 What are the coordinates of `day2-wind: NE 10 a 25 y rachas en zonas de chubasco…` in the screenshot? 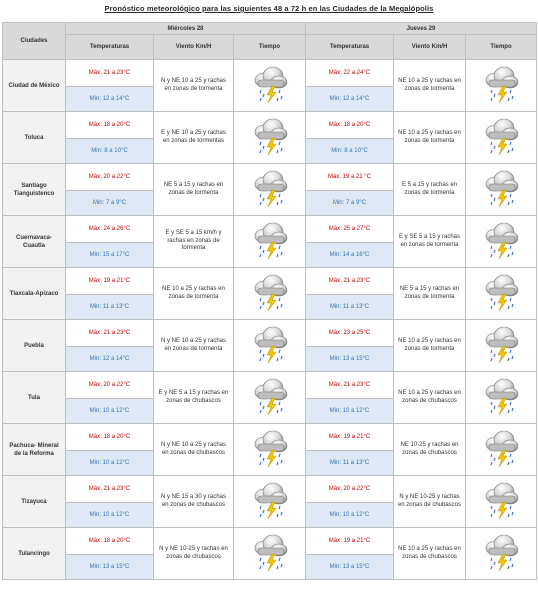 It's located at (429, 553).